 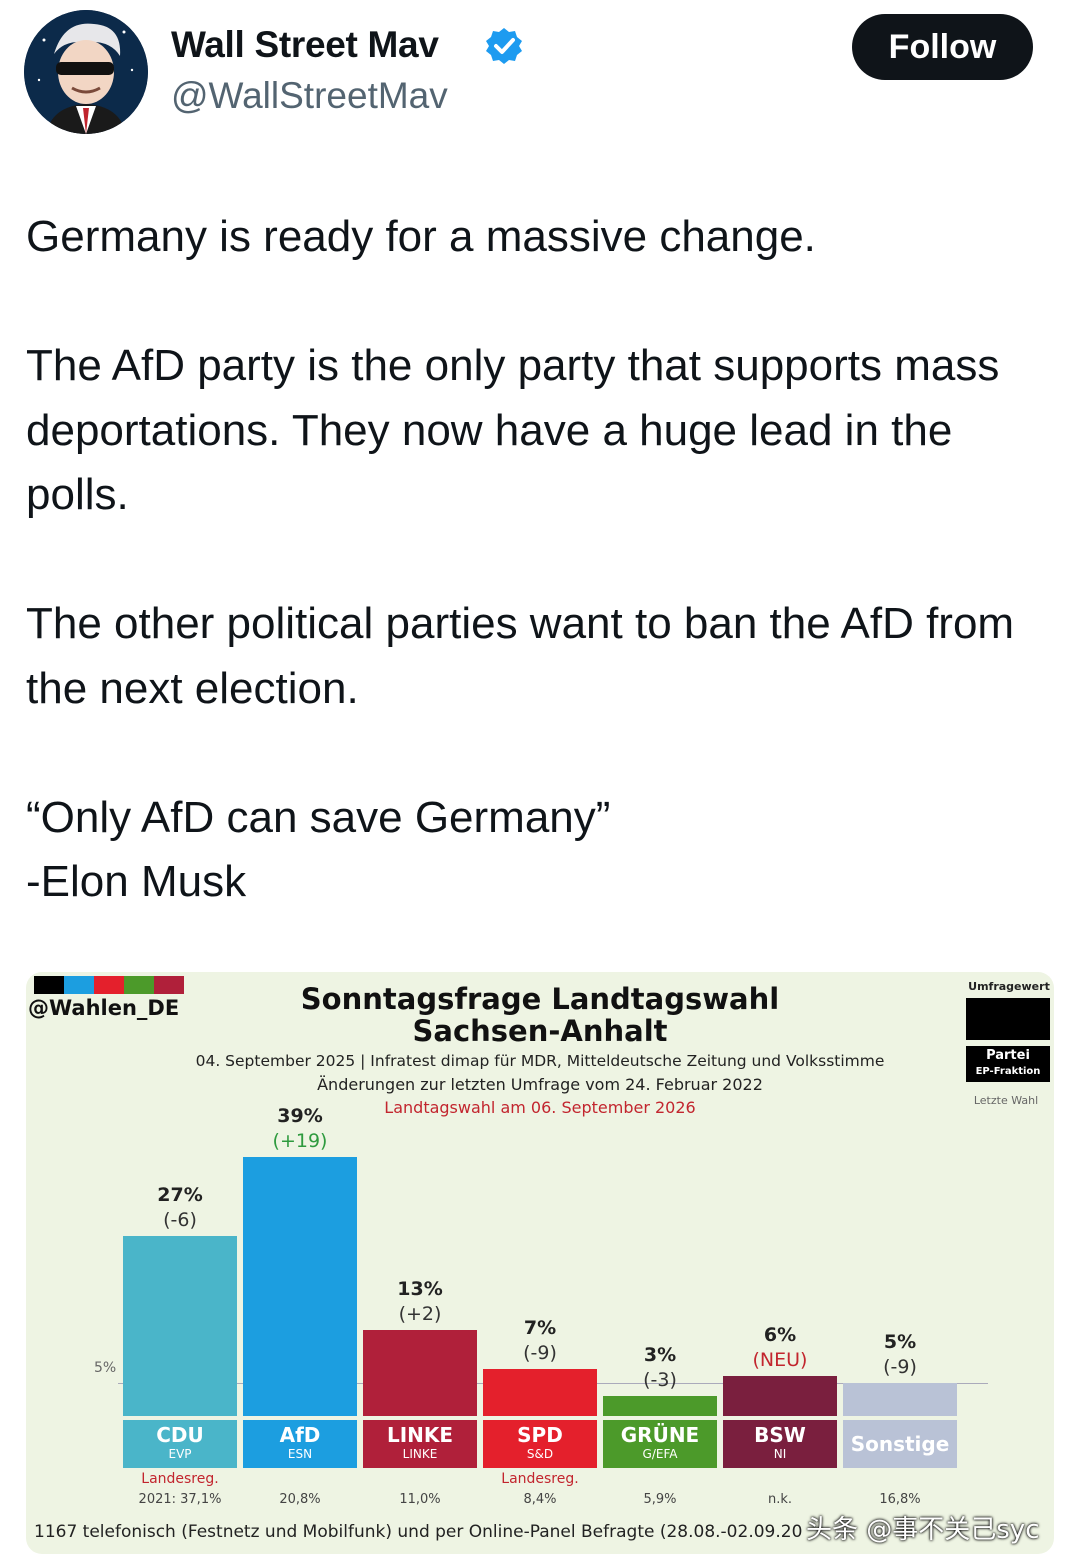 I want to click on legend-faction-label: EP-Fraktion, so click(x=1008, y=1071).